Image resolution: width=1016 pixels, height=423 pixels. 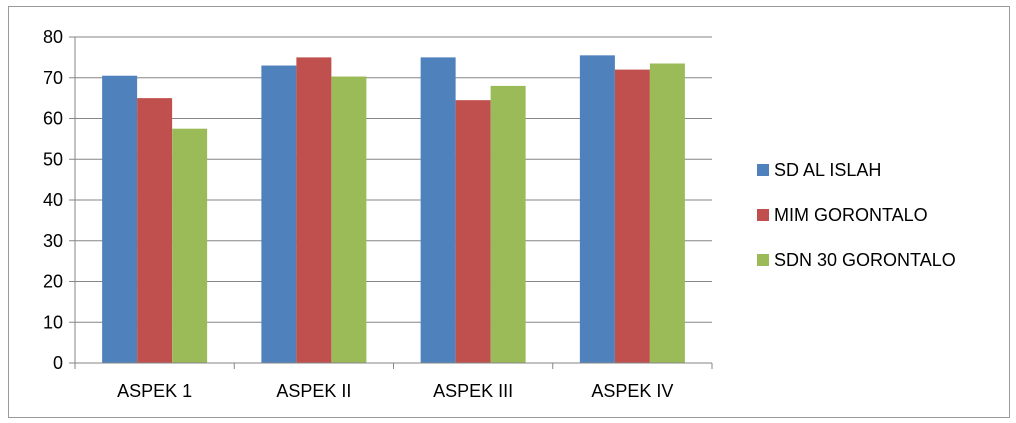 I want to click on x-category-label: ASPEK IV, so click(x=632, y=391).